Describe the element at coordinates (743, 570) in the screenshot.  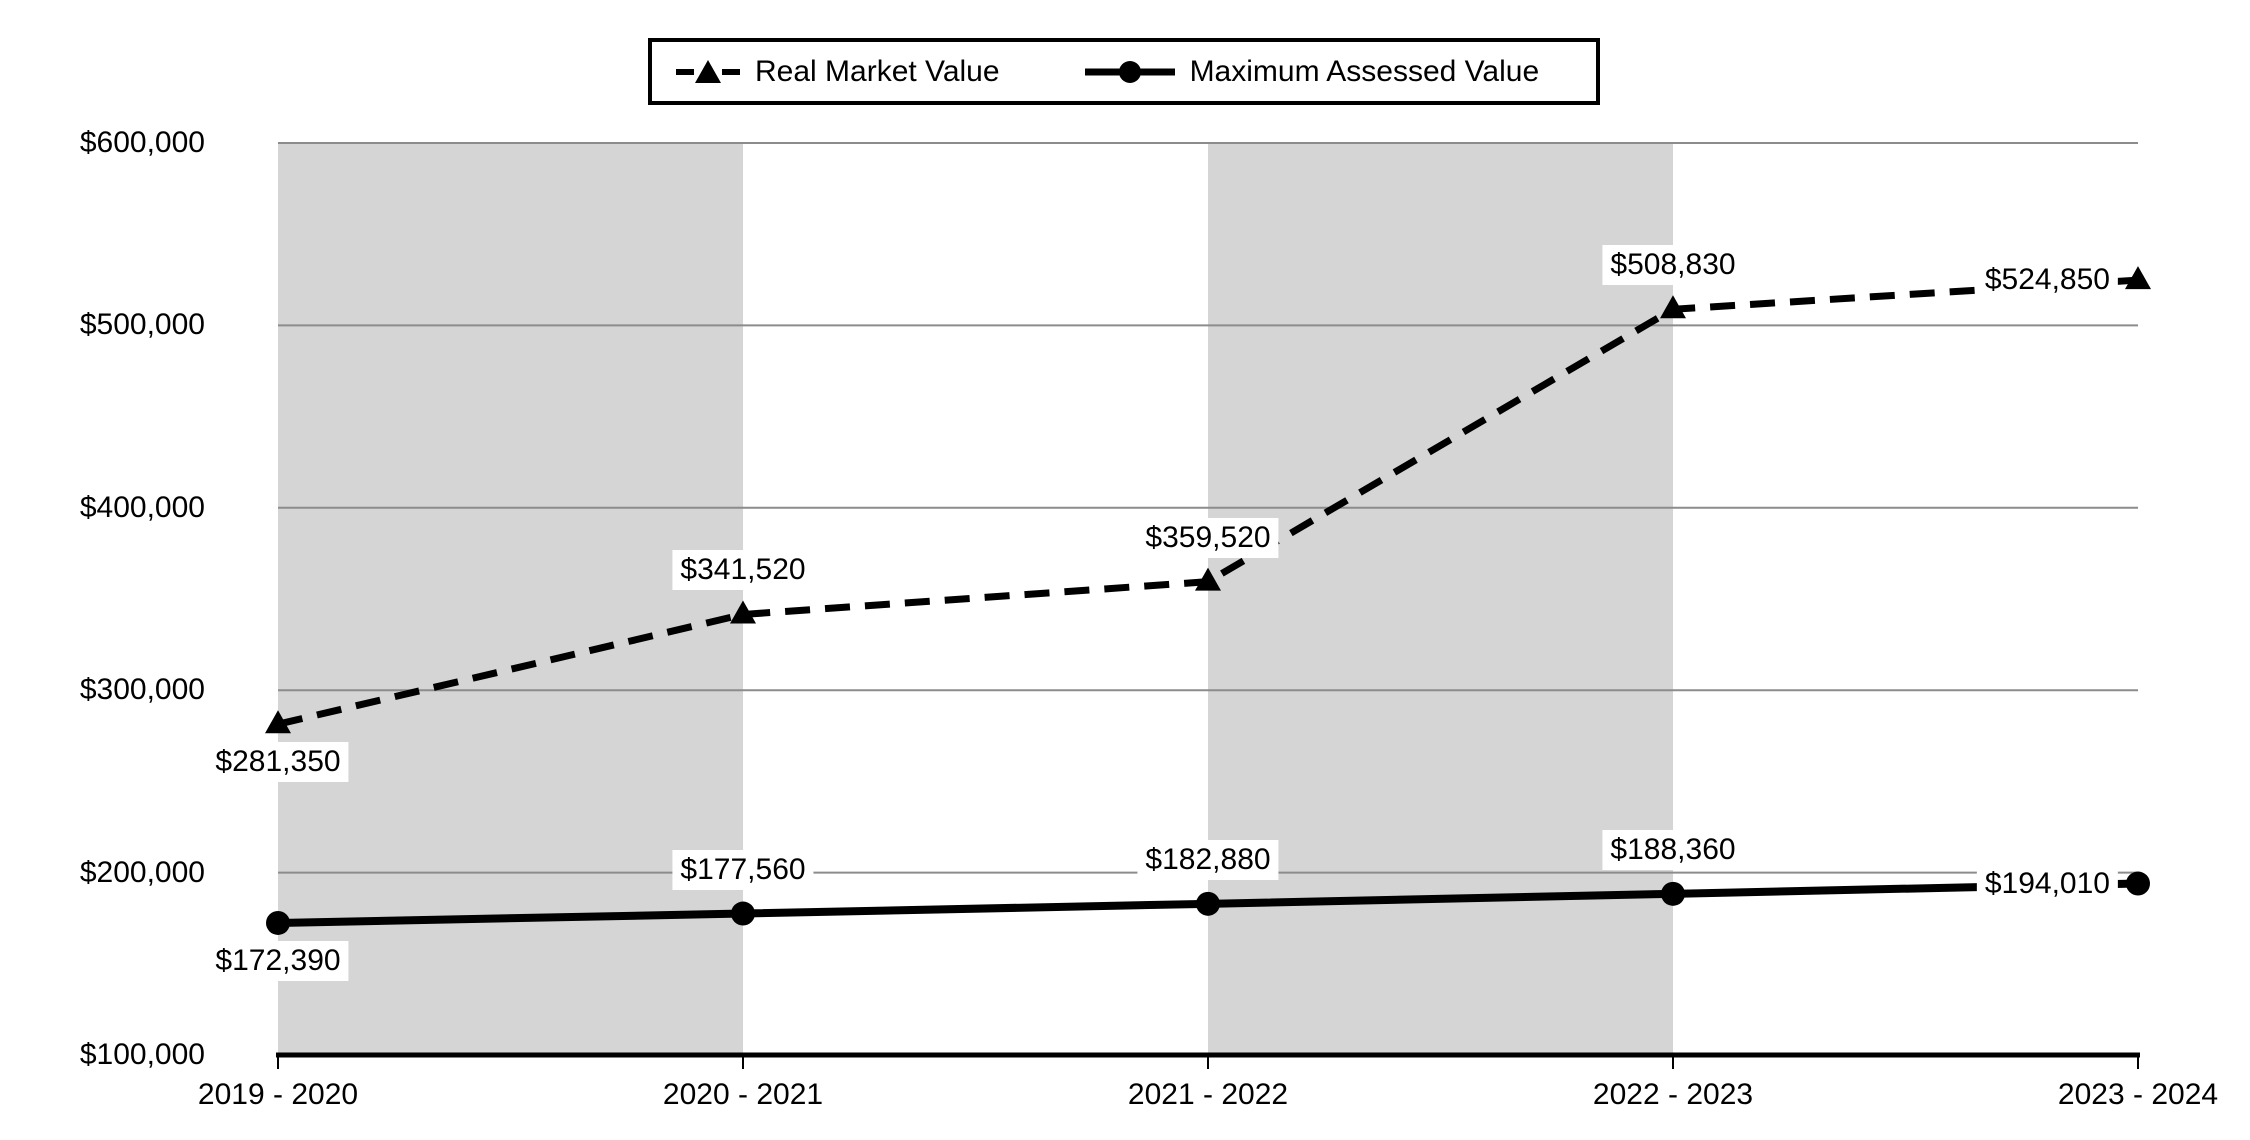
I see `data-label: $341,520` at that location.